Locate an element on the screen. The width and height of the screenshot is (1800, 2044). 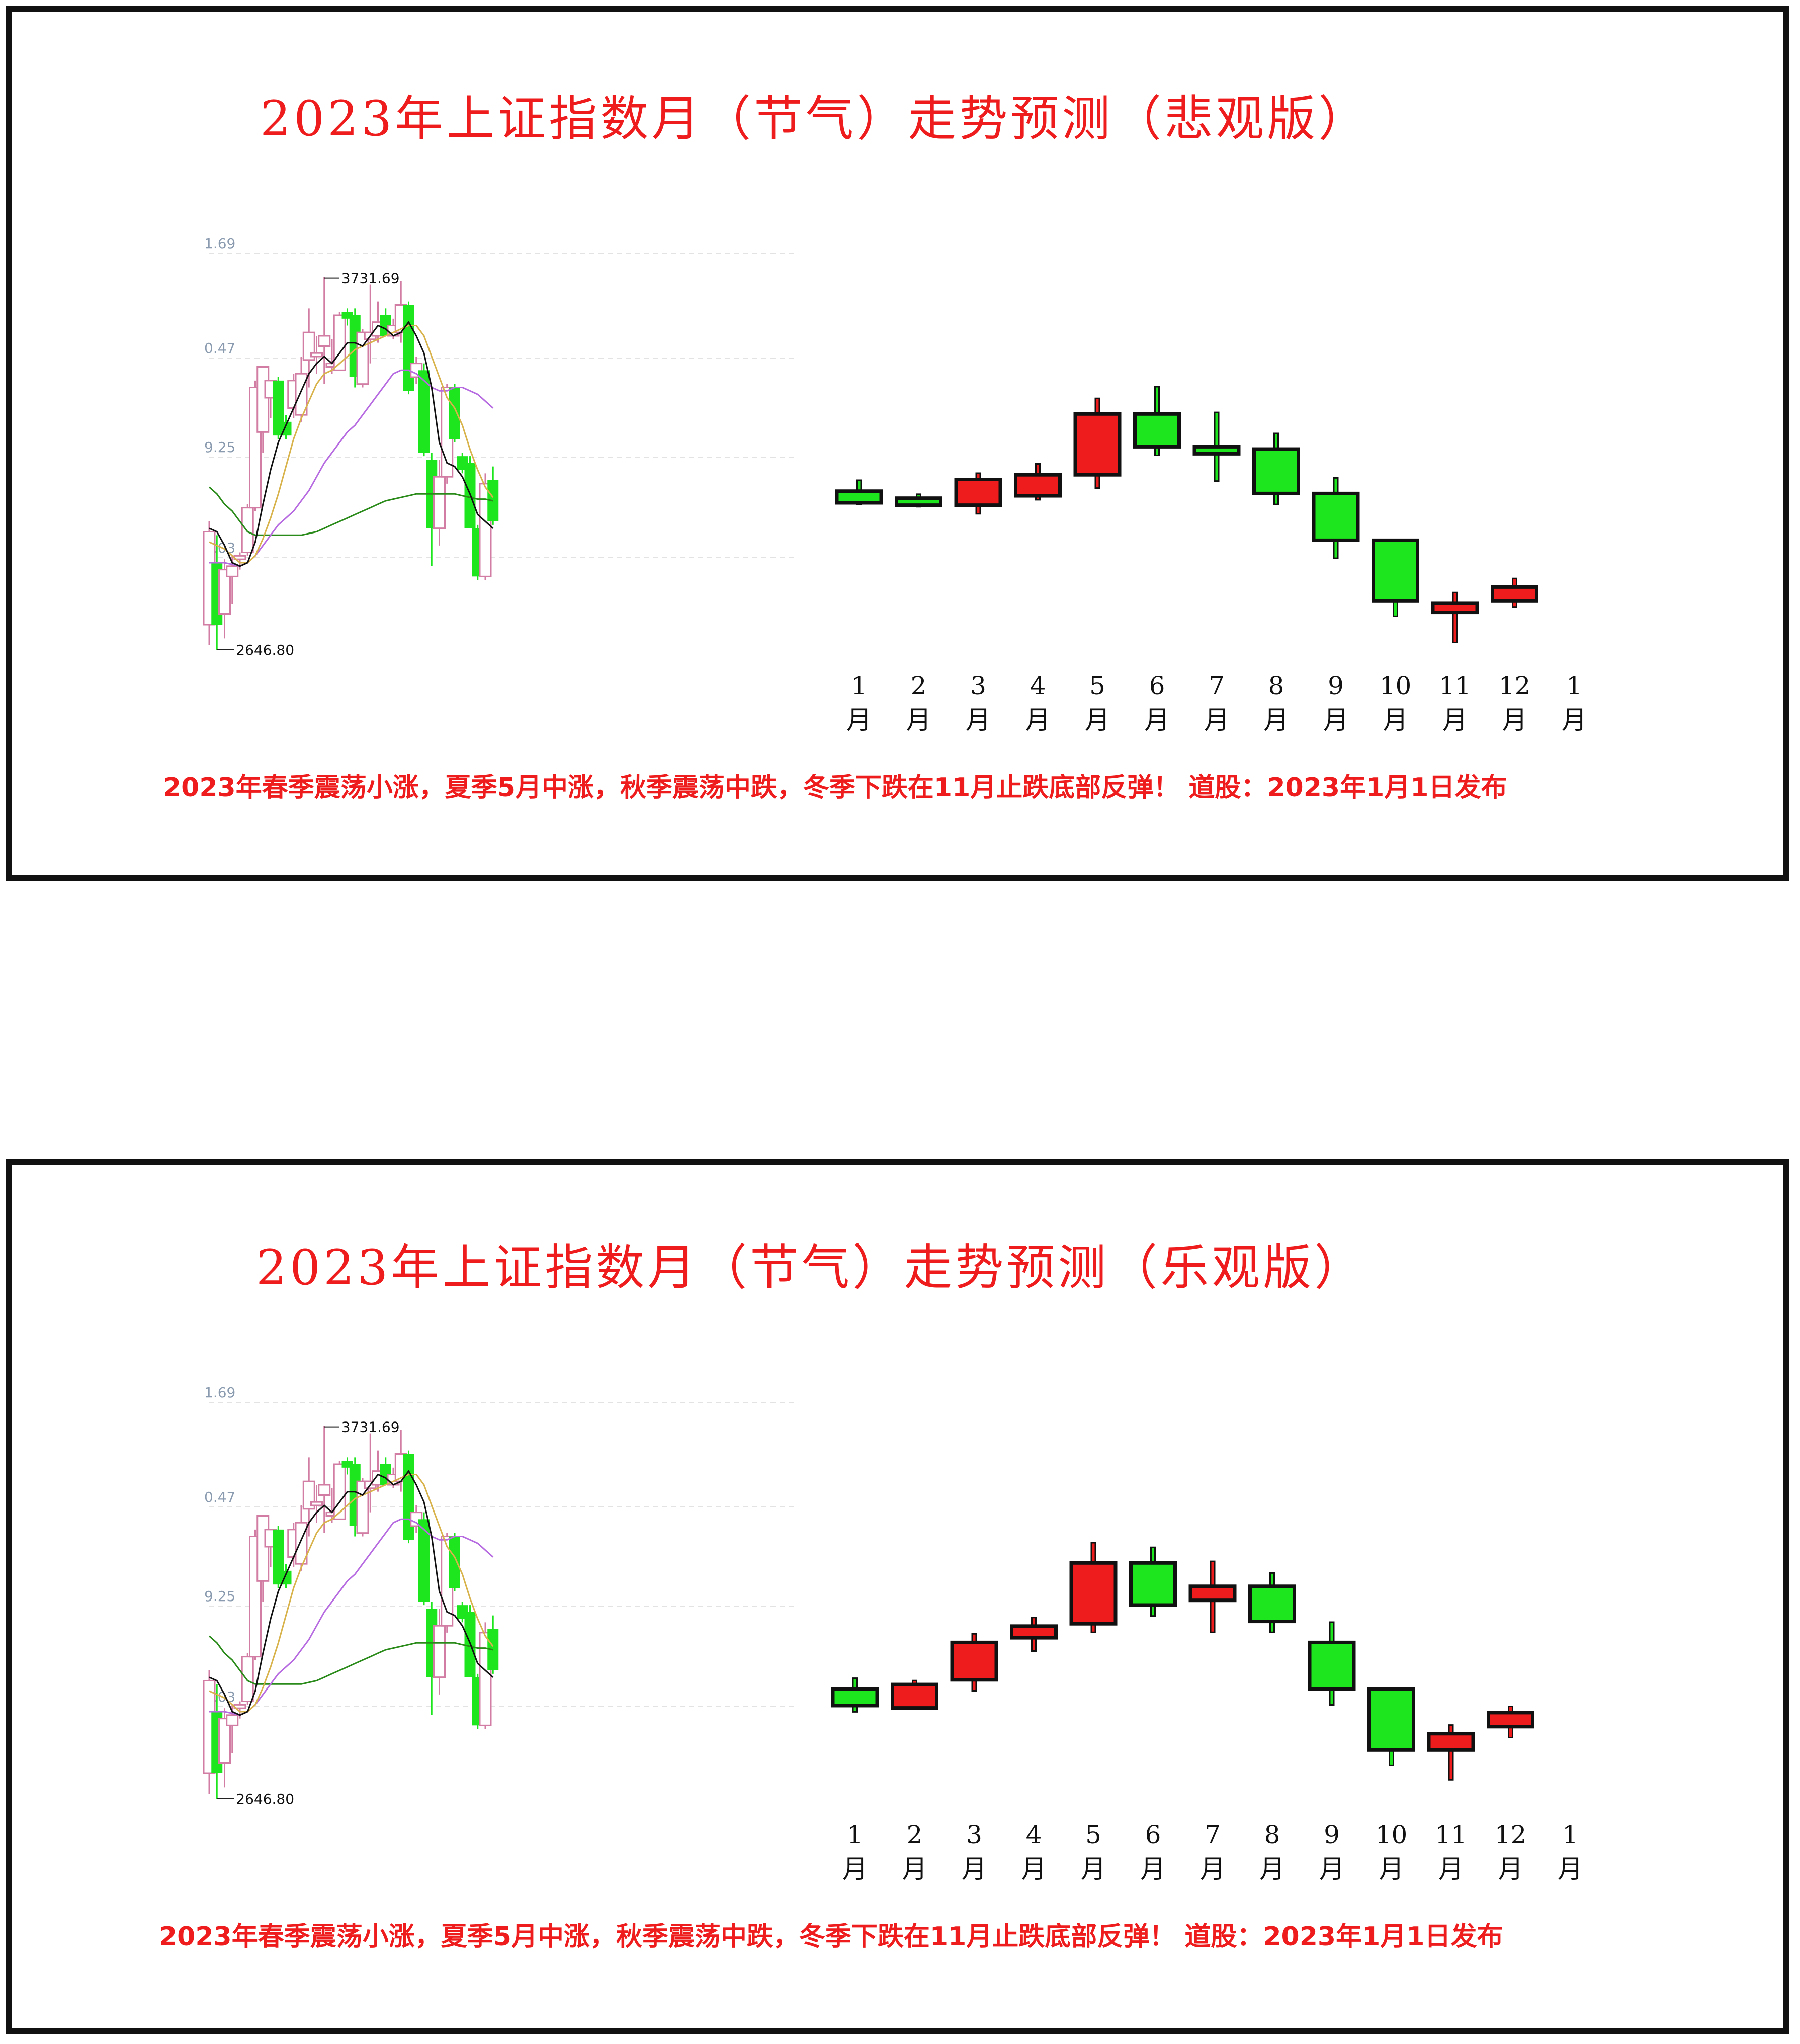
chart-title: 2023年上证指数月（节气）走势预测（悲观版） is located at coordinates (814, 119).